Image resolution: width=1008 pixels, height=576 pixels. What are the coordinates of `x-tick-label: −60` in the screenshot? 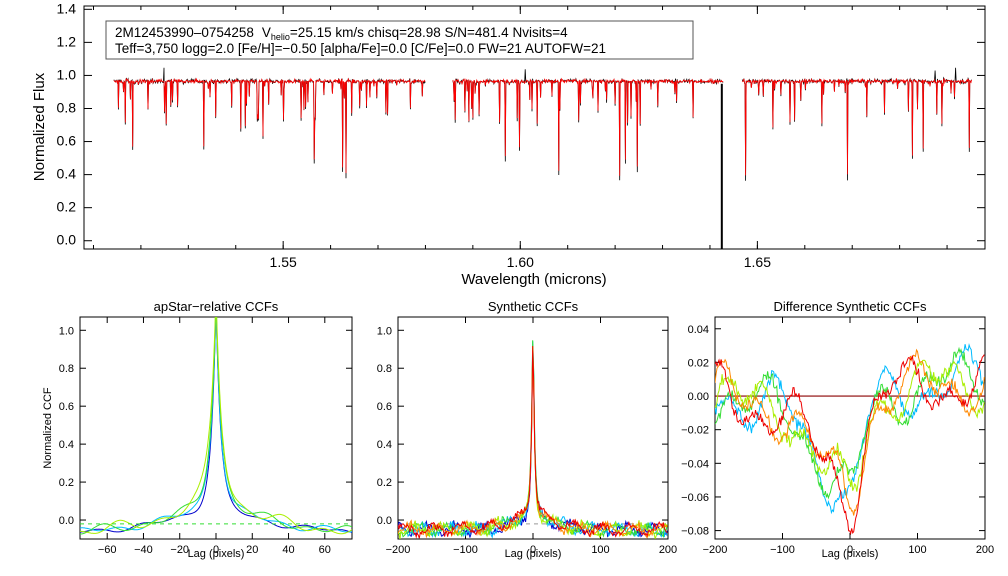 It's located at (107, 550).